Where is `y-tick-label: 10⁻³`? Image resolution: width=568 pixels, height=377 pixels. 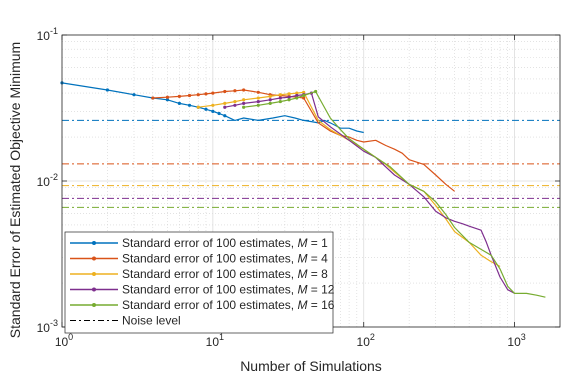
y-tick-label: 10⁻³ is located at coordinates (47, 326).